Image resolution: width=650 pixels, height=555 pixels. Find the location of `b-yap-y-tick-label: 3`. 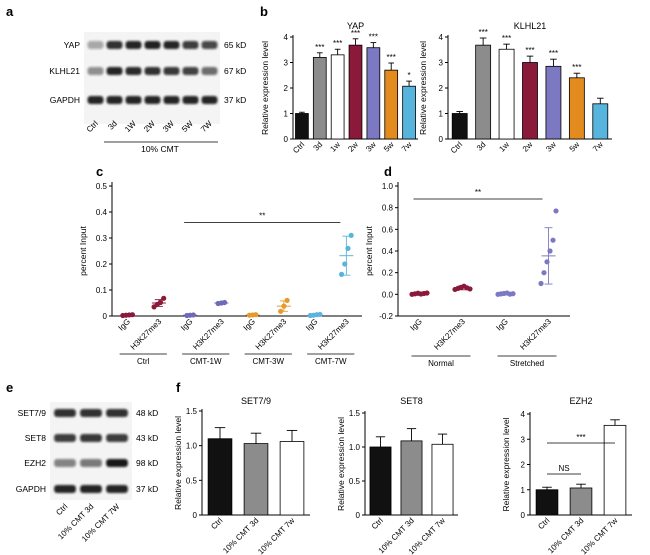

b-yap-y-tick-label: 3 is located at coordinates (286, 63).